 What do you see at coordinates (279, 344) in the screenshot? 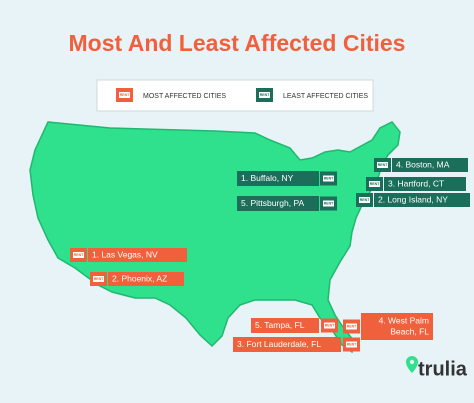
I see `city-name: 3. Fort Lauderdale, FL` at bounding box center [279, 344].